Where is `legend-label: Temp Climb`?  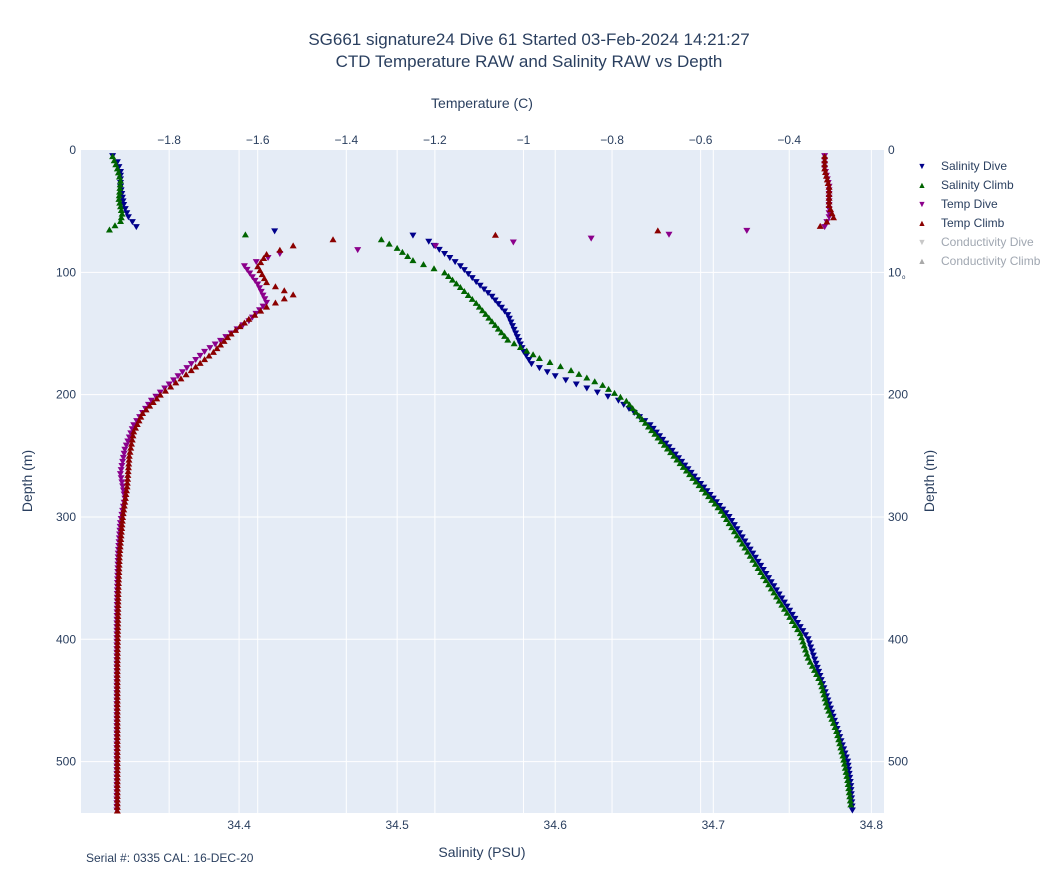
legend-label: Temp Climb is located at coordinates (973, 222).